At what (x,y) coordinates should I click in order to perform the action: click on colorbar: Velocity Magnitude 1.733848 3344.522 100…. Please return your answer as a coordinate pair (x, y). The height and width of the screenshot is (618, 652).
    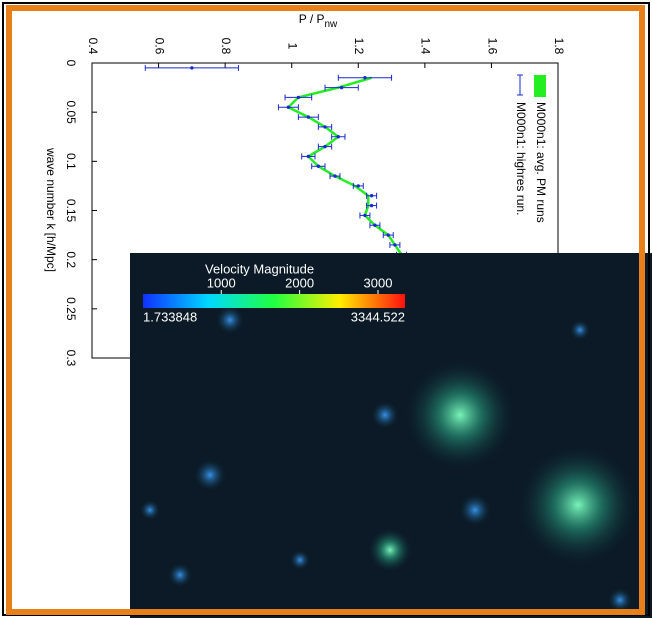
    Looking at the image, I should click on (274, 292).